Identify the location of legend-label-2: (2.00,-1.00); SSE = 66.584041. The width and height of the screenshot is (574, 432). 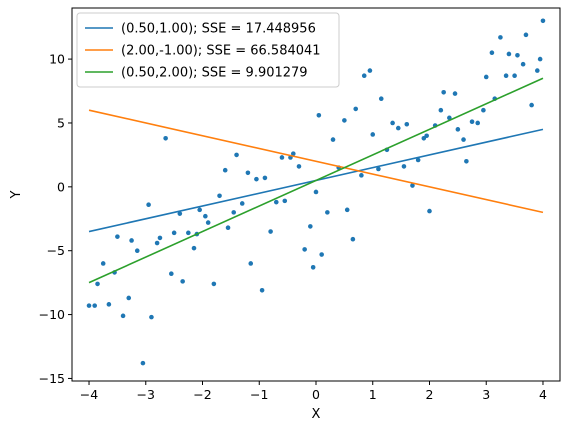
(221, 51).